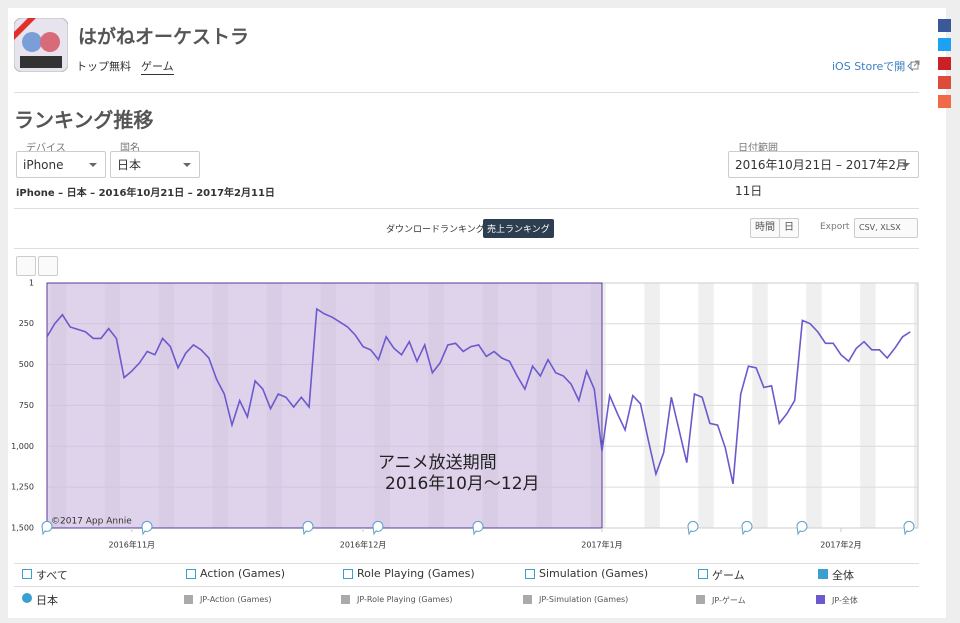 This screenshot has height=623, width=960. What do you see at coordinates (157, 67) in the screenshot?
I see `category: ゲーム` at bounding box center [157, 67].